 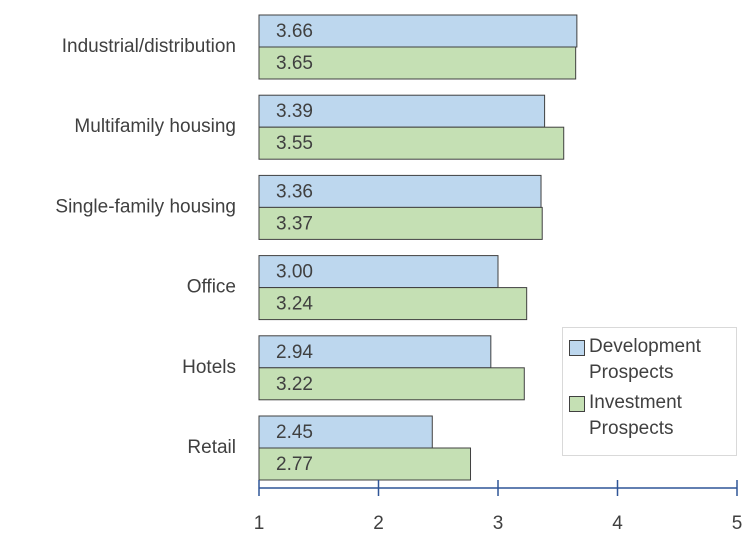 I want to click on value-label: 2.45, so click(x=294, y=432).